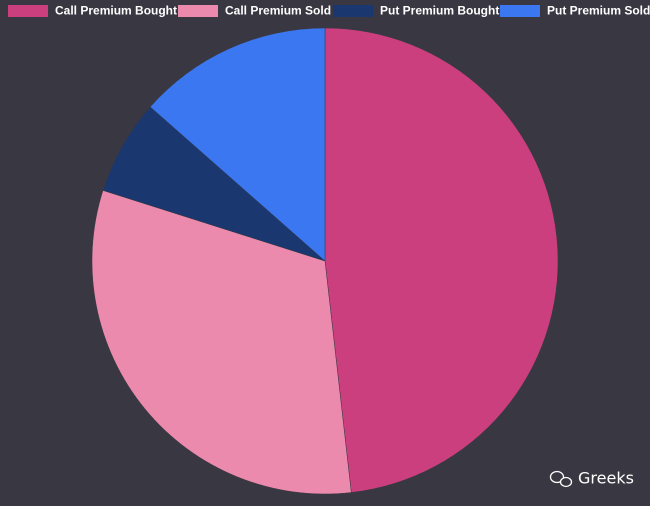 The image size is (650, 506). I want to click on pie-slice, so click(237, 144).